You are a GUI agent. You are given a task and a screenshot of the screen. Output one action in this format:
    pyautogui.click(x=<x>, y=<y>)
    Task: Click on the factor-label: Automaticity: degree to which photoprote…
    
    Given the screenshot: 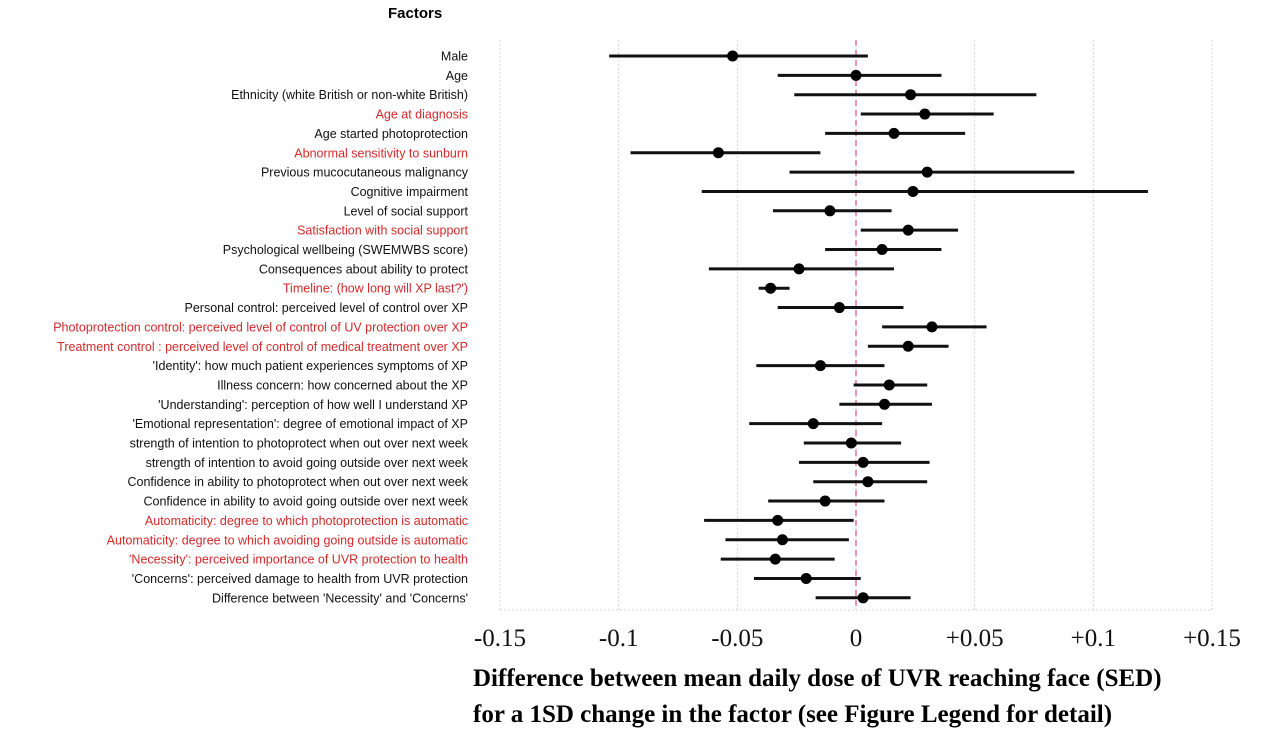 What is the action you would take?
    pyautogui.click(x=306, y=521)
    